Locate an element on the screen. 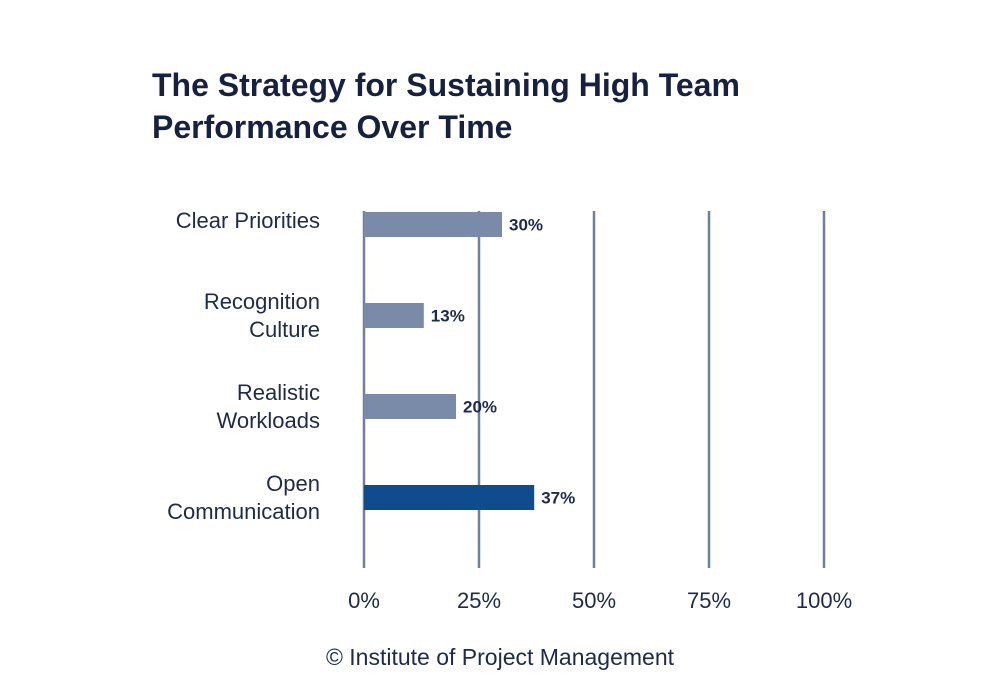 The width and height of the screenshot is (1000, 700). x-tick-label: 50% is located at coordinates (594, 600).